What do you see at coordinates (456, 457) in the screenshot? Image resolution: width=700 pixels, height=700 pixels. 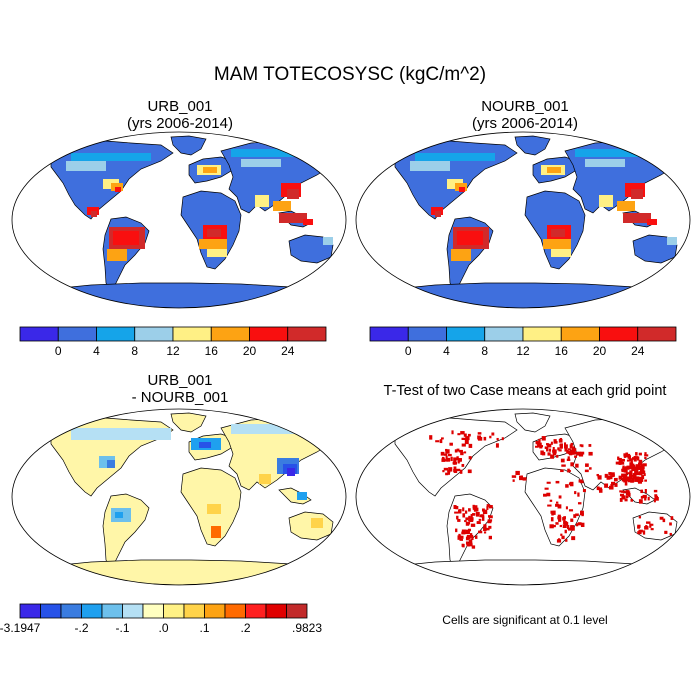 I see `continent-namerica` at bounding box center [456, 457].